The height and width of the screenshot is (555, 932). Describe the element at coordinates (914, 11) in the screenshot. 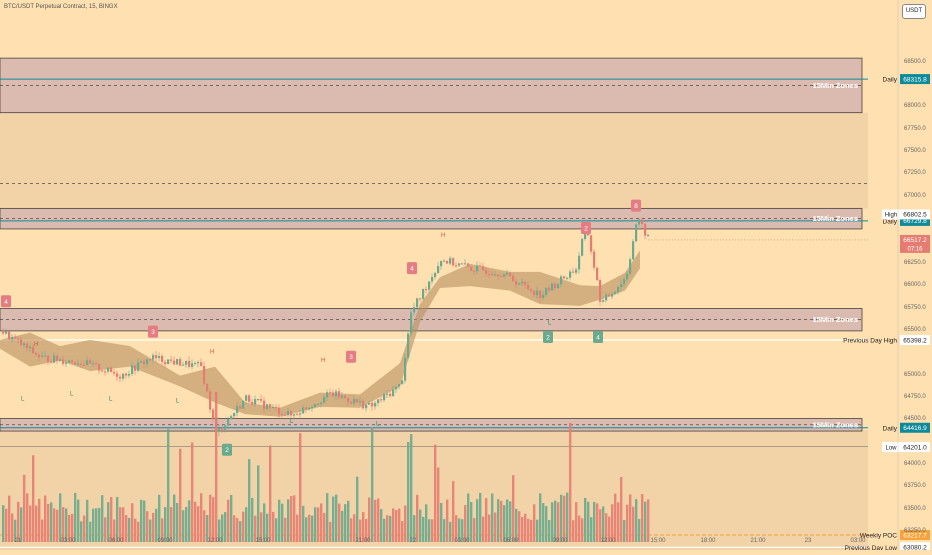

I see `currency-button: USDT` at that location.